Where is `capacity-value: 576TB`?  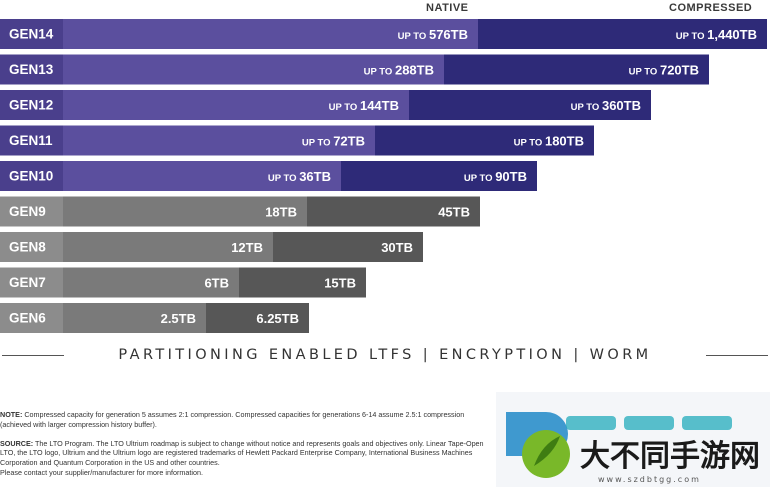
capacity-value: 576TB is located at coordinates (448, 34).